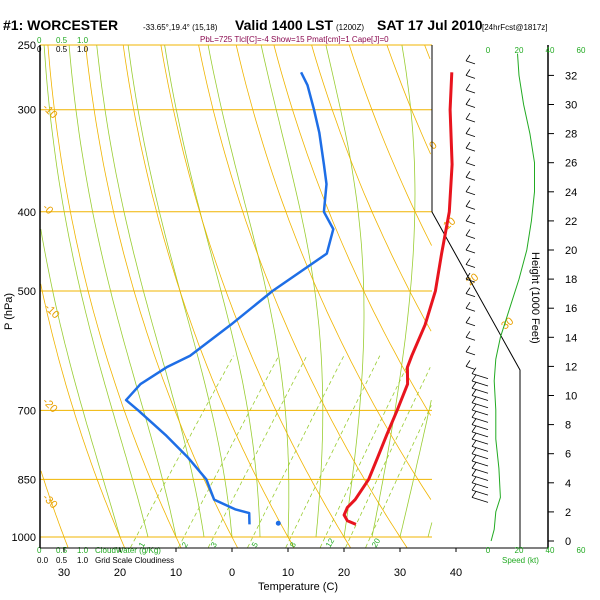 This screenshot has height=600, width=600. What do you see at coordinates (581, 50) in the screenshot?
I see `speed-tick-label-top: 60` at bounding box center [581, 50].